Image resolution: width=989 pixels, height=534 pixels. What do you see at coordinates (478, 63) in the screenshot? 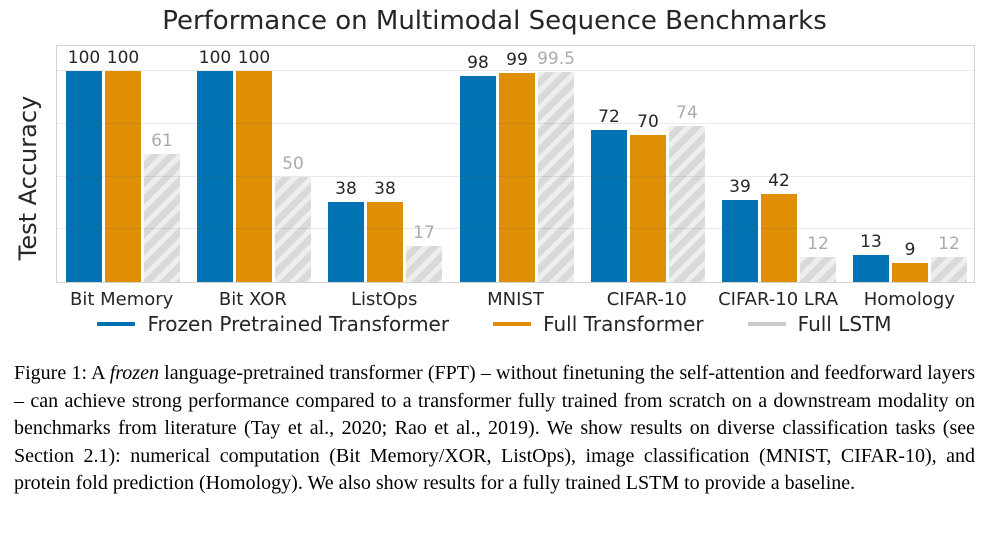
I see `bar-value-label: 98` at bounding box center [478, 63].